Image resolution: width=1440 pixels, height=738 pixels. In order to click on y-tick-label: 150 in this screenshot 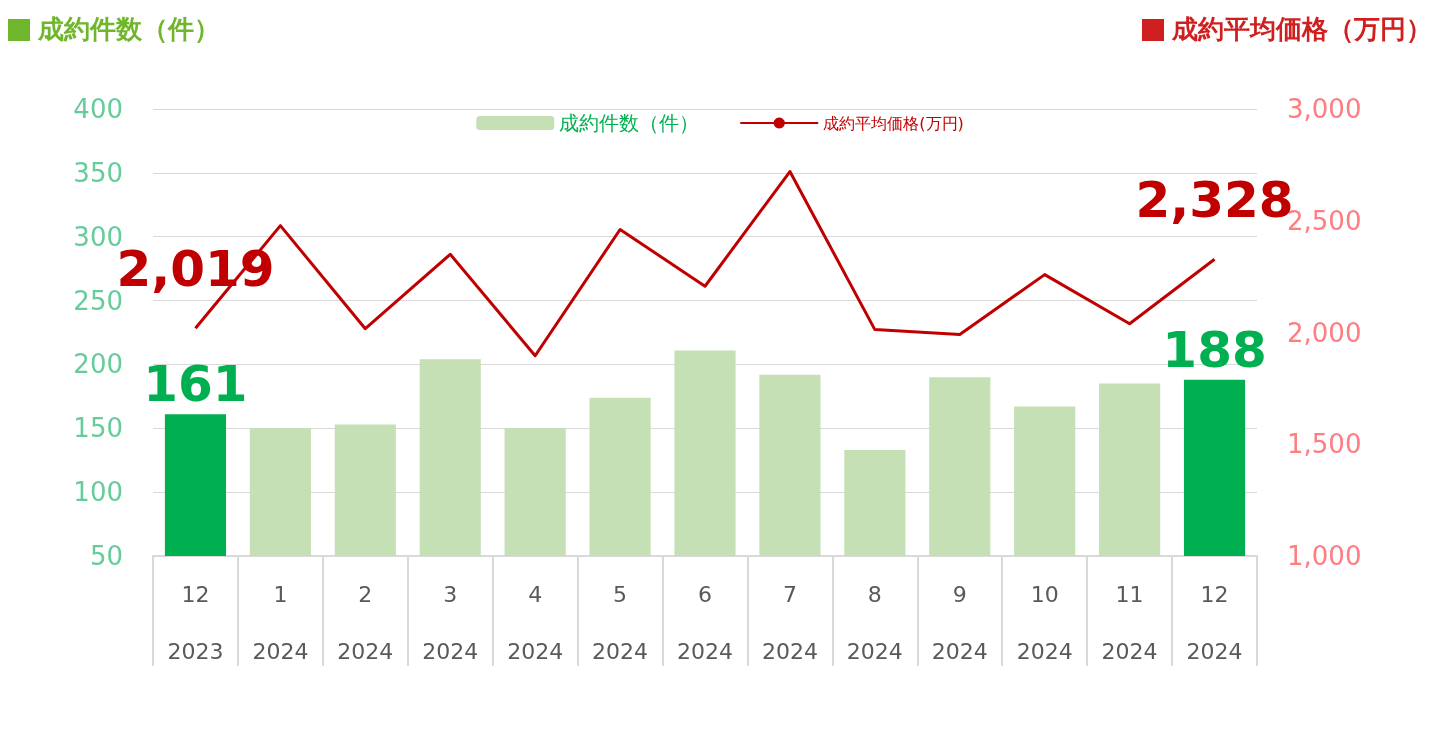, I will do `click(98, 428)`.